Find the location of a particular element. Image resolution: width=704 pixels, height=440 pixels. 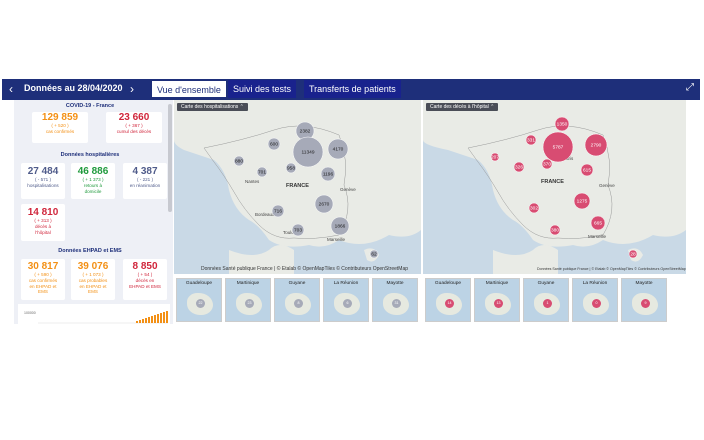

svg-text: 2670 is located at coordinates (324, 204).